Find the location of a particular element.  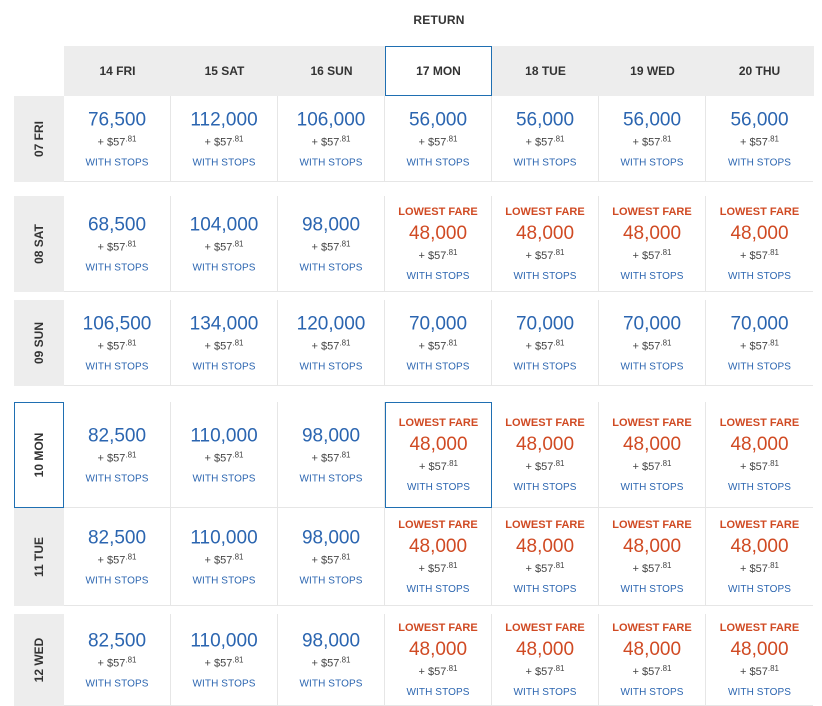

fare-cell: 112,000 + $57.81 WITH STOPS is located at coordinates (224, 139).